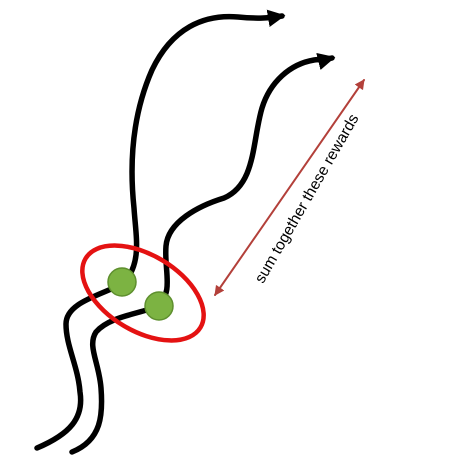 The height and width of the screenshot is (466, 455). Describe the element at coordinates (122, 282) in the screenshot. I see `state-marker-upper` at that location.